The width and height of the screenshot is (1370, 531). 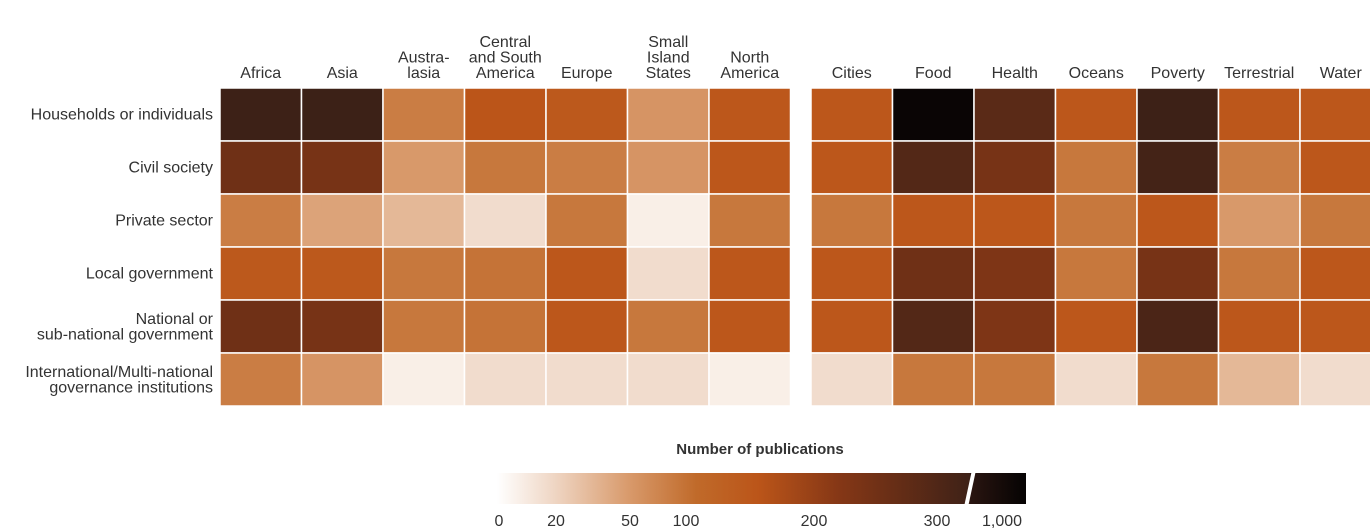 What do you see at coordinates (175, 319) in the screenshot?
I see `row-label: National or` at bounding box center [175, 319].